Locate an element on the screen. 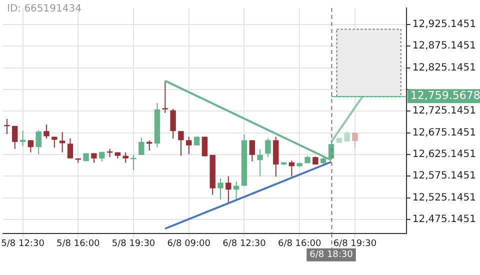 The width and height of the screenshot is (480, 275). y-tick-label: 12,475.1451 is located at coordinates (444, 220).